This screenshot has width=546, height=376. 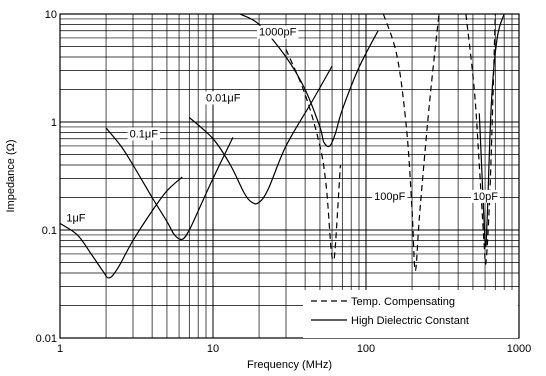 What do you see at coordinates (289, 365) in the screenshot?
I see `x-axis-label: Frequency (MHz)` at bounding box center [289, 365].